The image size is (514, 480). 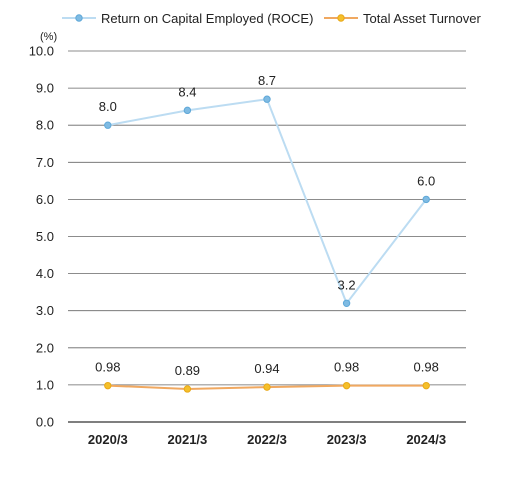 What do you see at coordinates (188, 439) in the screenshot?
I see `x-tick-label: 2021/3` at bounding box center [188, 439].